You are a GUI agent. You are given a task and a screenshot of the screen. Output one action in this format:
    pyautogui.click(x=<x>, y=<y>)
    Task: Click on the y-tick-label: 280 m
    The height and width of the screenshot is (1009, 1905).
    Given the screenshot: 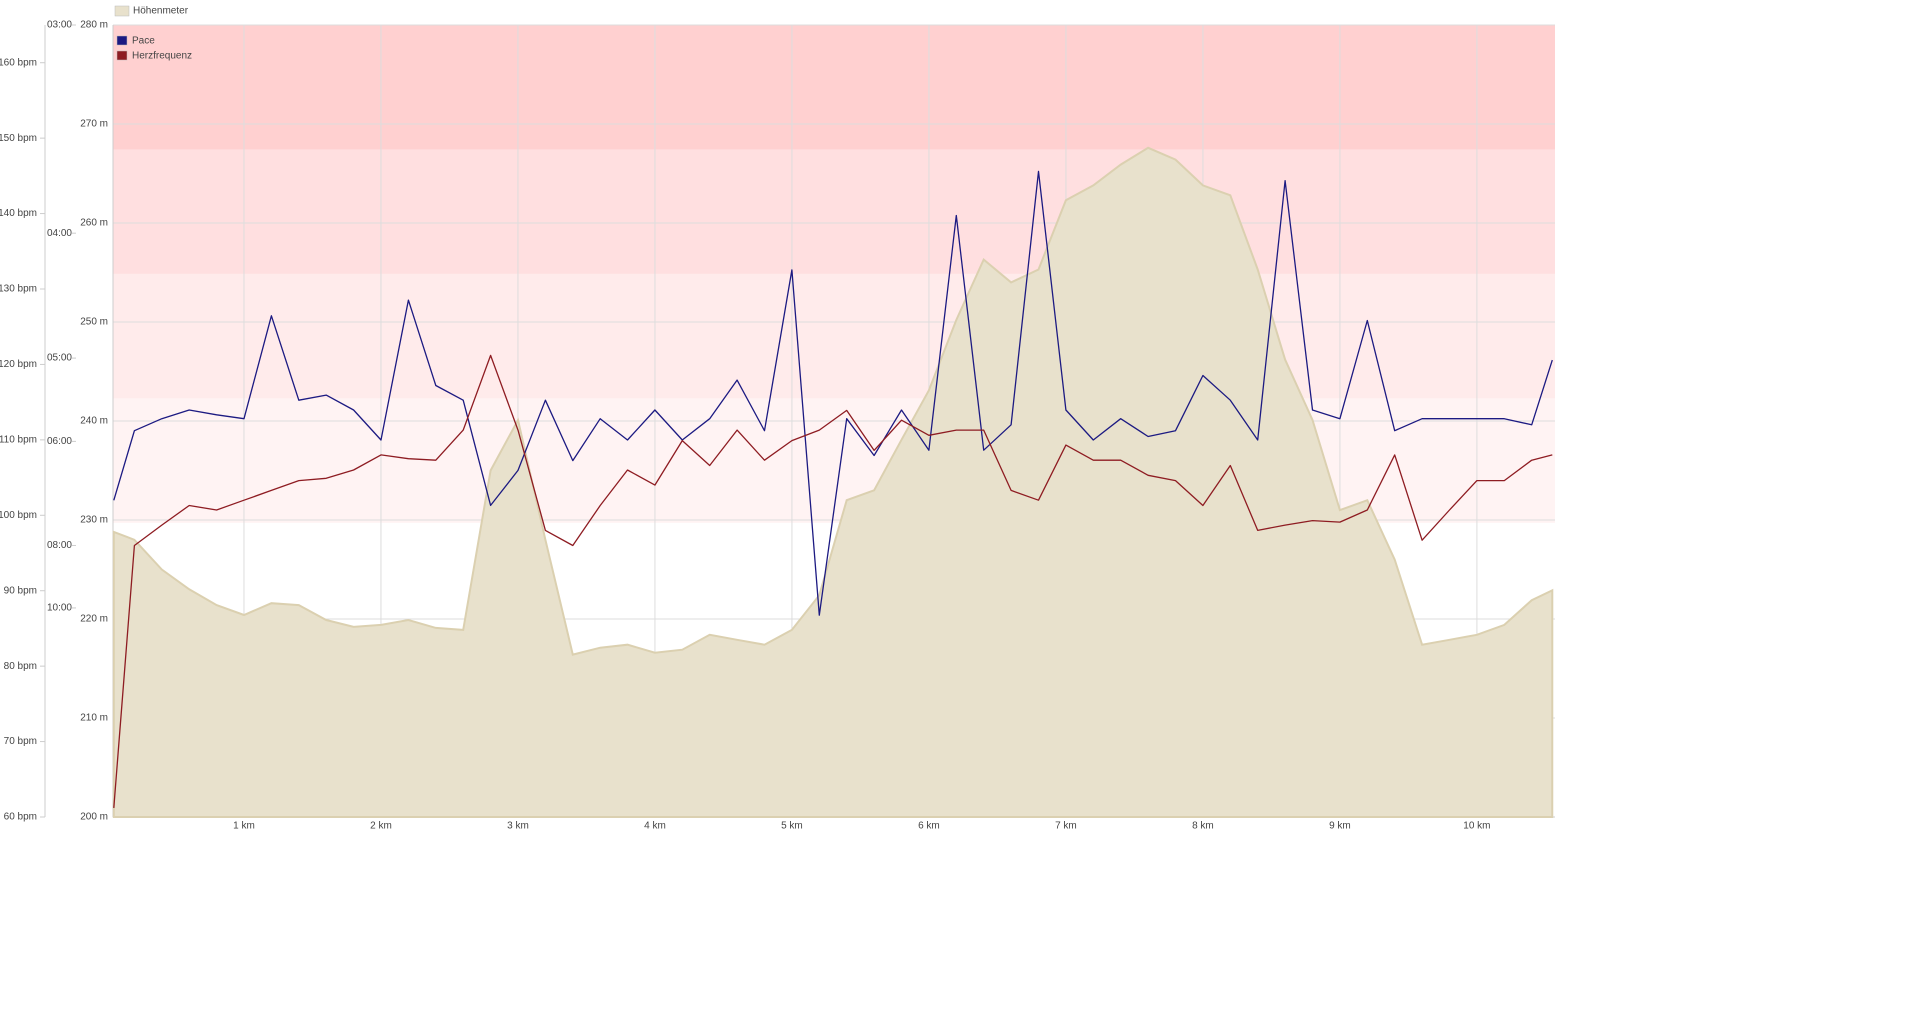 What is the action you would take?
    pyautogui.click(x=94, y=25)
    